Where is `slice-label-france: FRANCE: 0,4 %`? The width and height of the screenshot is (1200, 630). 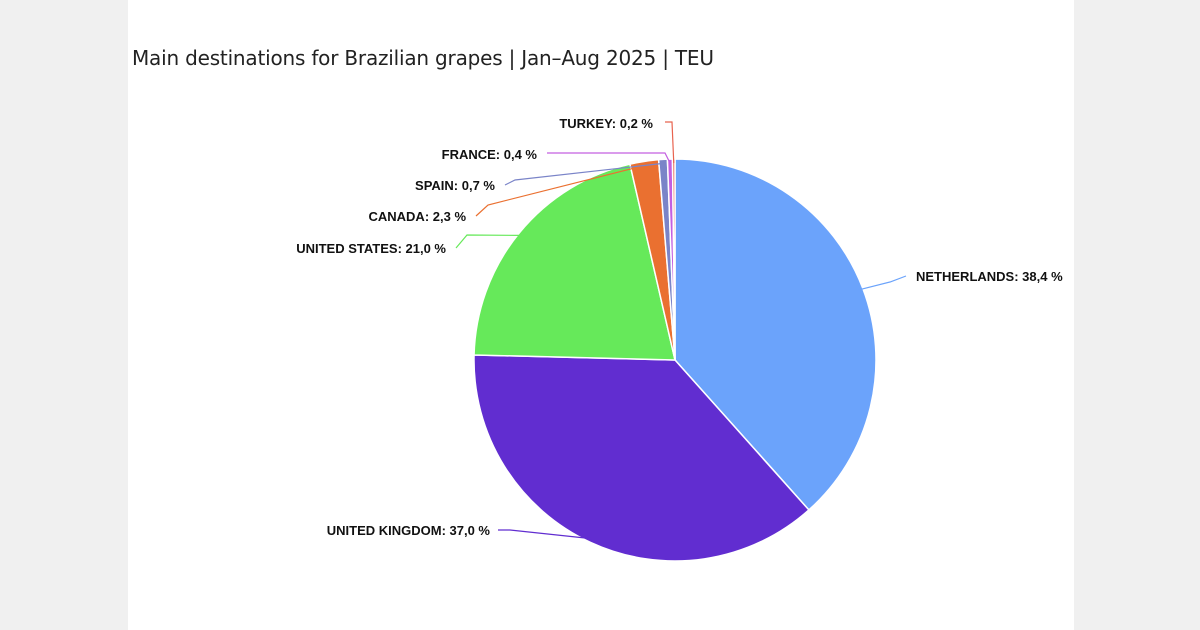
slice-label-france: FRANCE: 0,4 % is located at coordinates (490, 154).